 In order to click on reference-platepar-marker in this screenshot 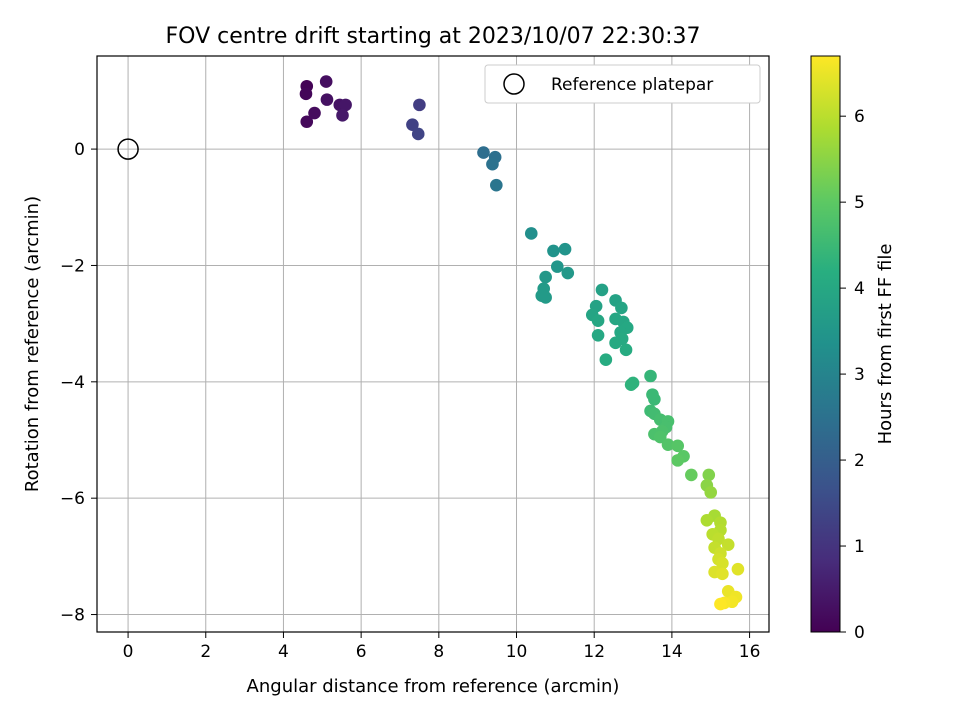, I will do `click(128, 149)`.